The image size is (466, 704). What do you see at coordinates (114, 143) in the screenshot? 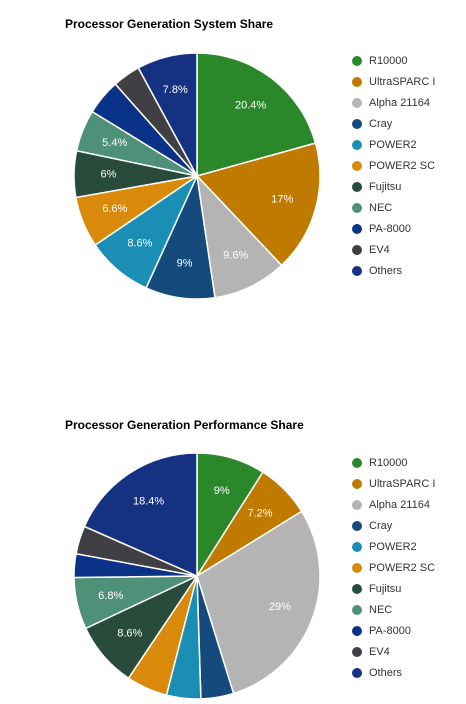
I see `slice-data-label: 5.4%` at bounding box center [114, 143].